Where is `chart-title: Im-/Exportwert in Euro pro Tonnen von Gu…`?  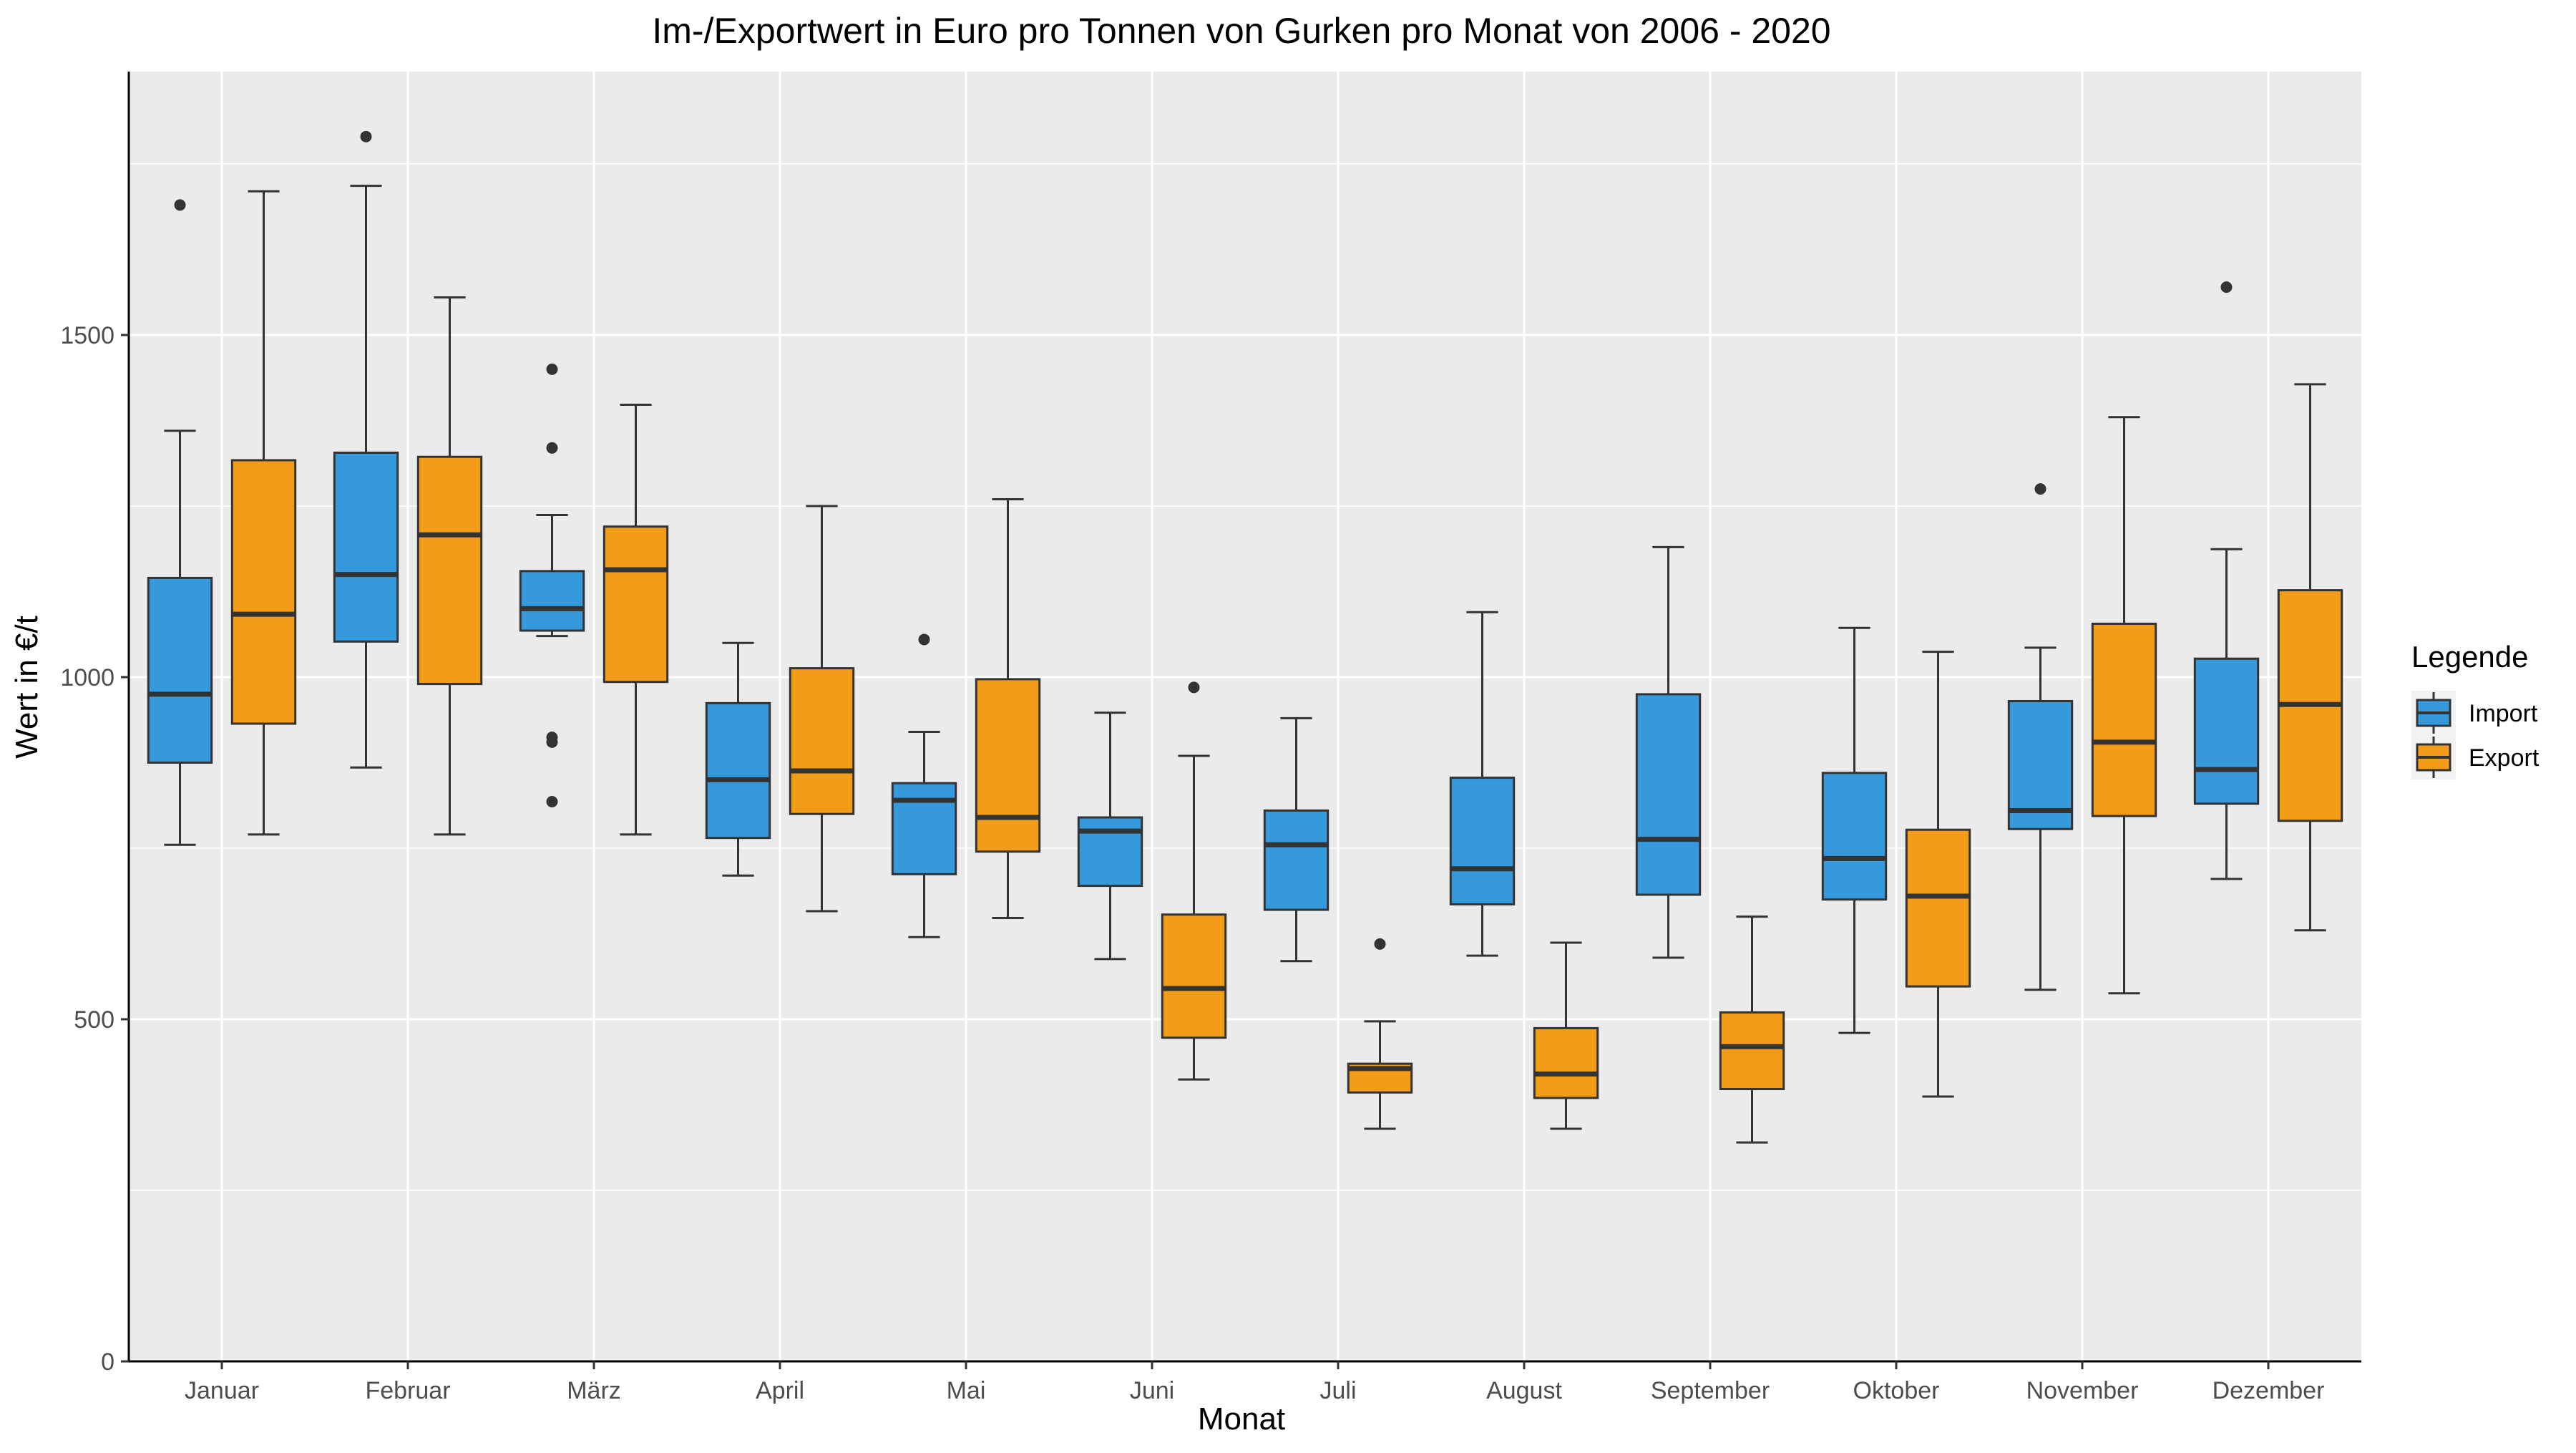 chart-title: Im-/Exportwert in Euro pro Tonnen von Gu… is located at coordinates (1241, 31).